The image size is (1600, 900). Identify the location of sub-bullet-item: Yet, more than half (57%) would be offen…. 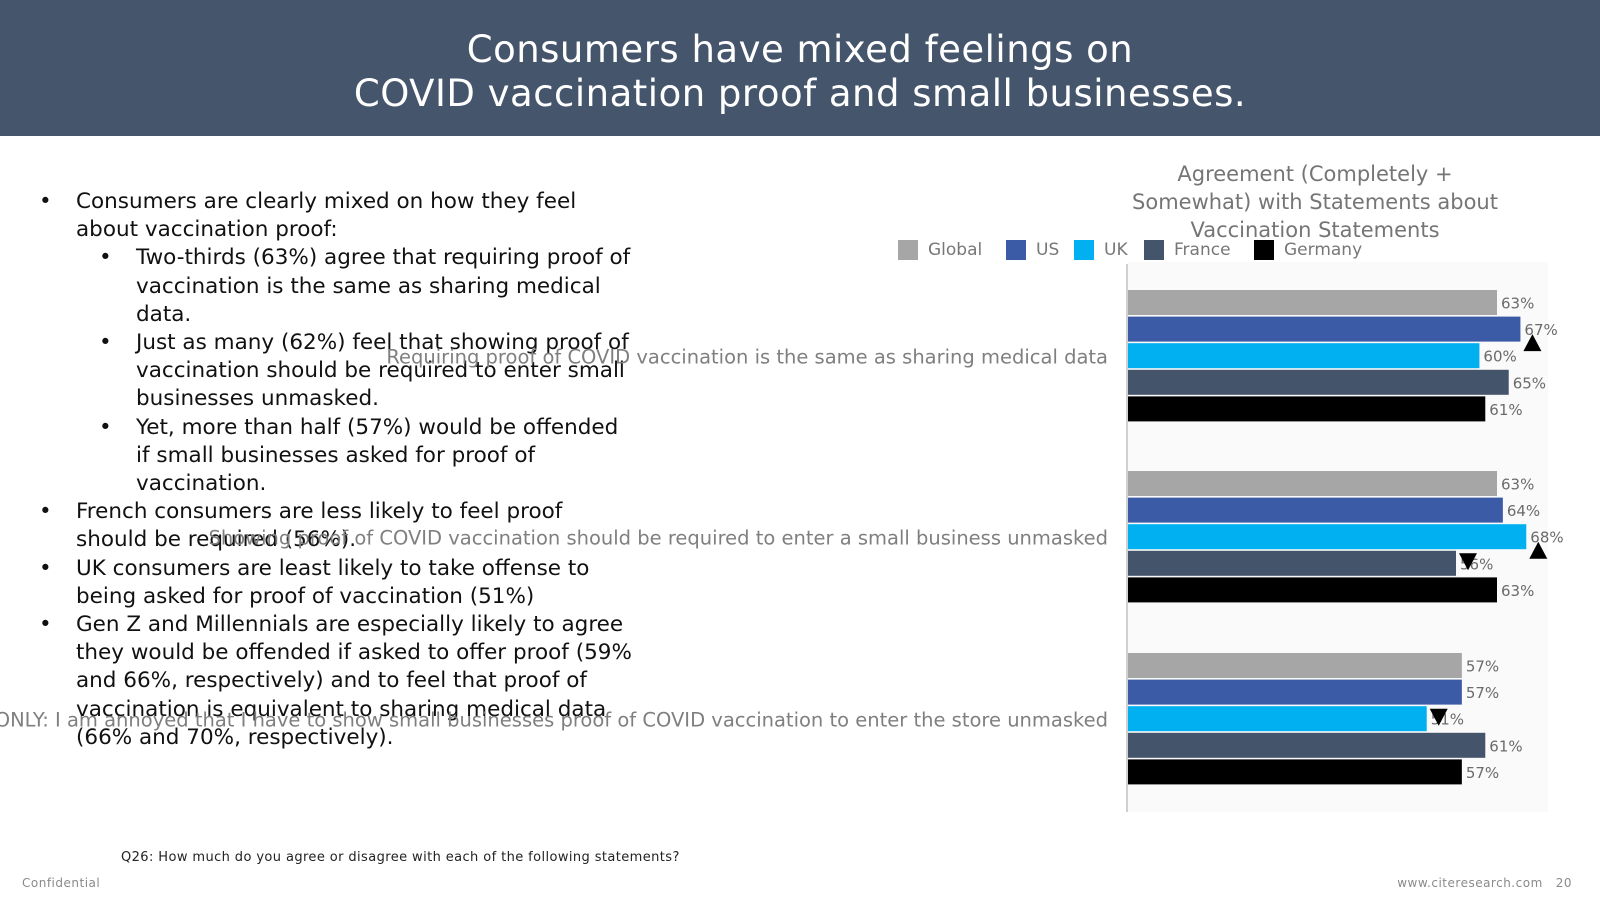
(366, 456).